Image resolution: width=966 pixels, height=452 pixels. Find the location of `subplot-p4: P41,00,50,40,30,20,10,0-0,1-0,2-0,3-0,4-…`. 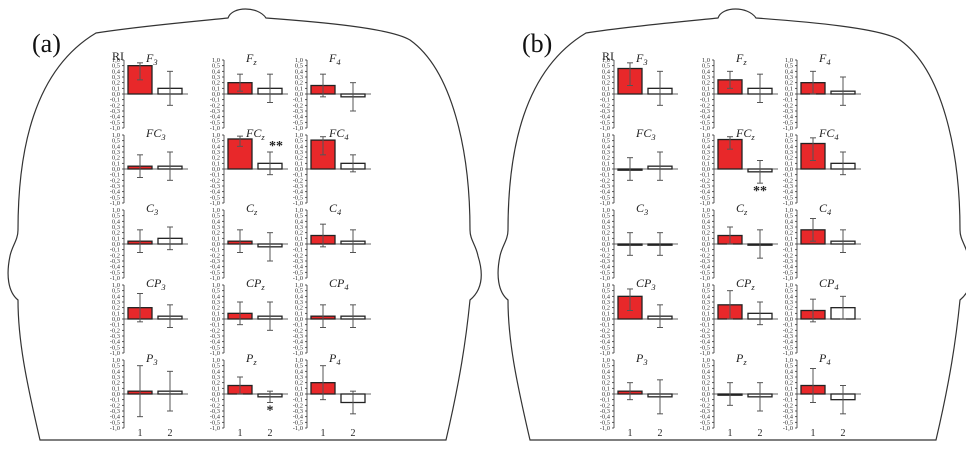

subplot-p4: P41,00,50,40,30,20,10,0-0,1-0,2-0,3-0,4-… is located at coordinates (822, 395).